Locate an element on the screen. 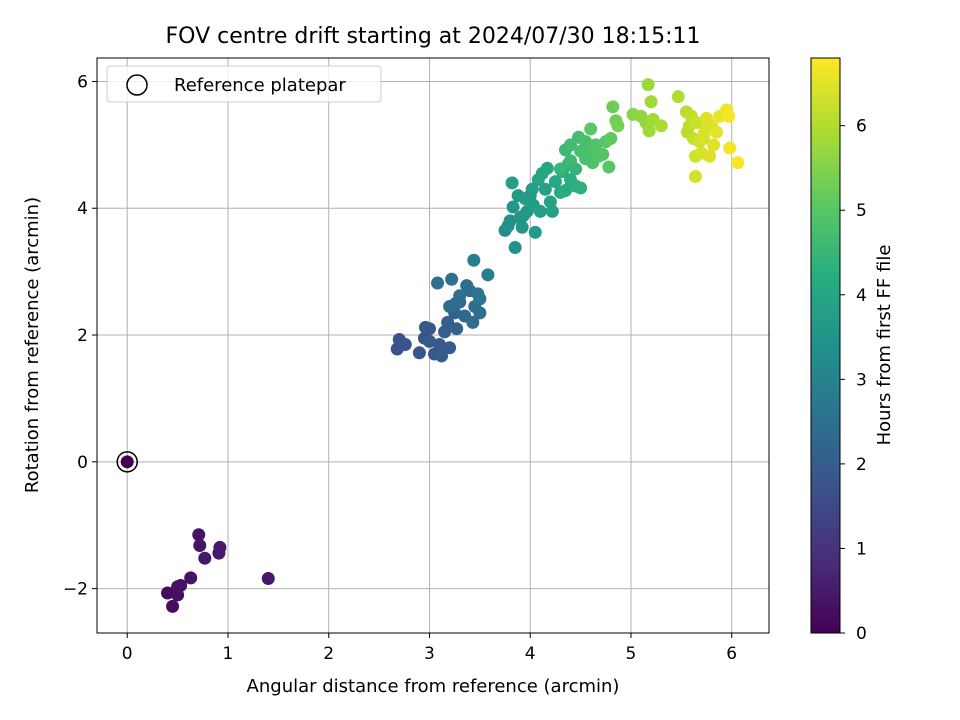 Image resolution: width=960 pixels, height=720 pixels. x-axis-ticks: 0 1 2 3 4 5 6 is located at coordinates (429, 648).